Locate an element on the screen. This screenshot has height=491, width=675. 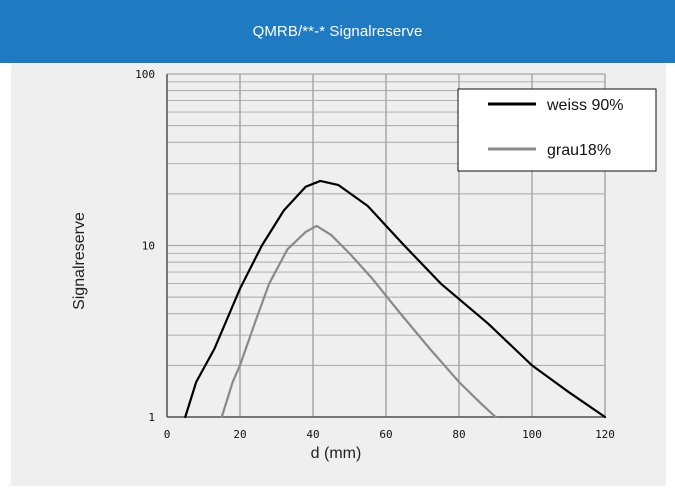
x-tick-label-4: 80 is located at coordinates (458, 434).